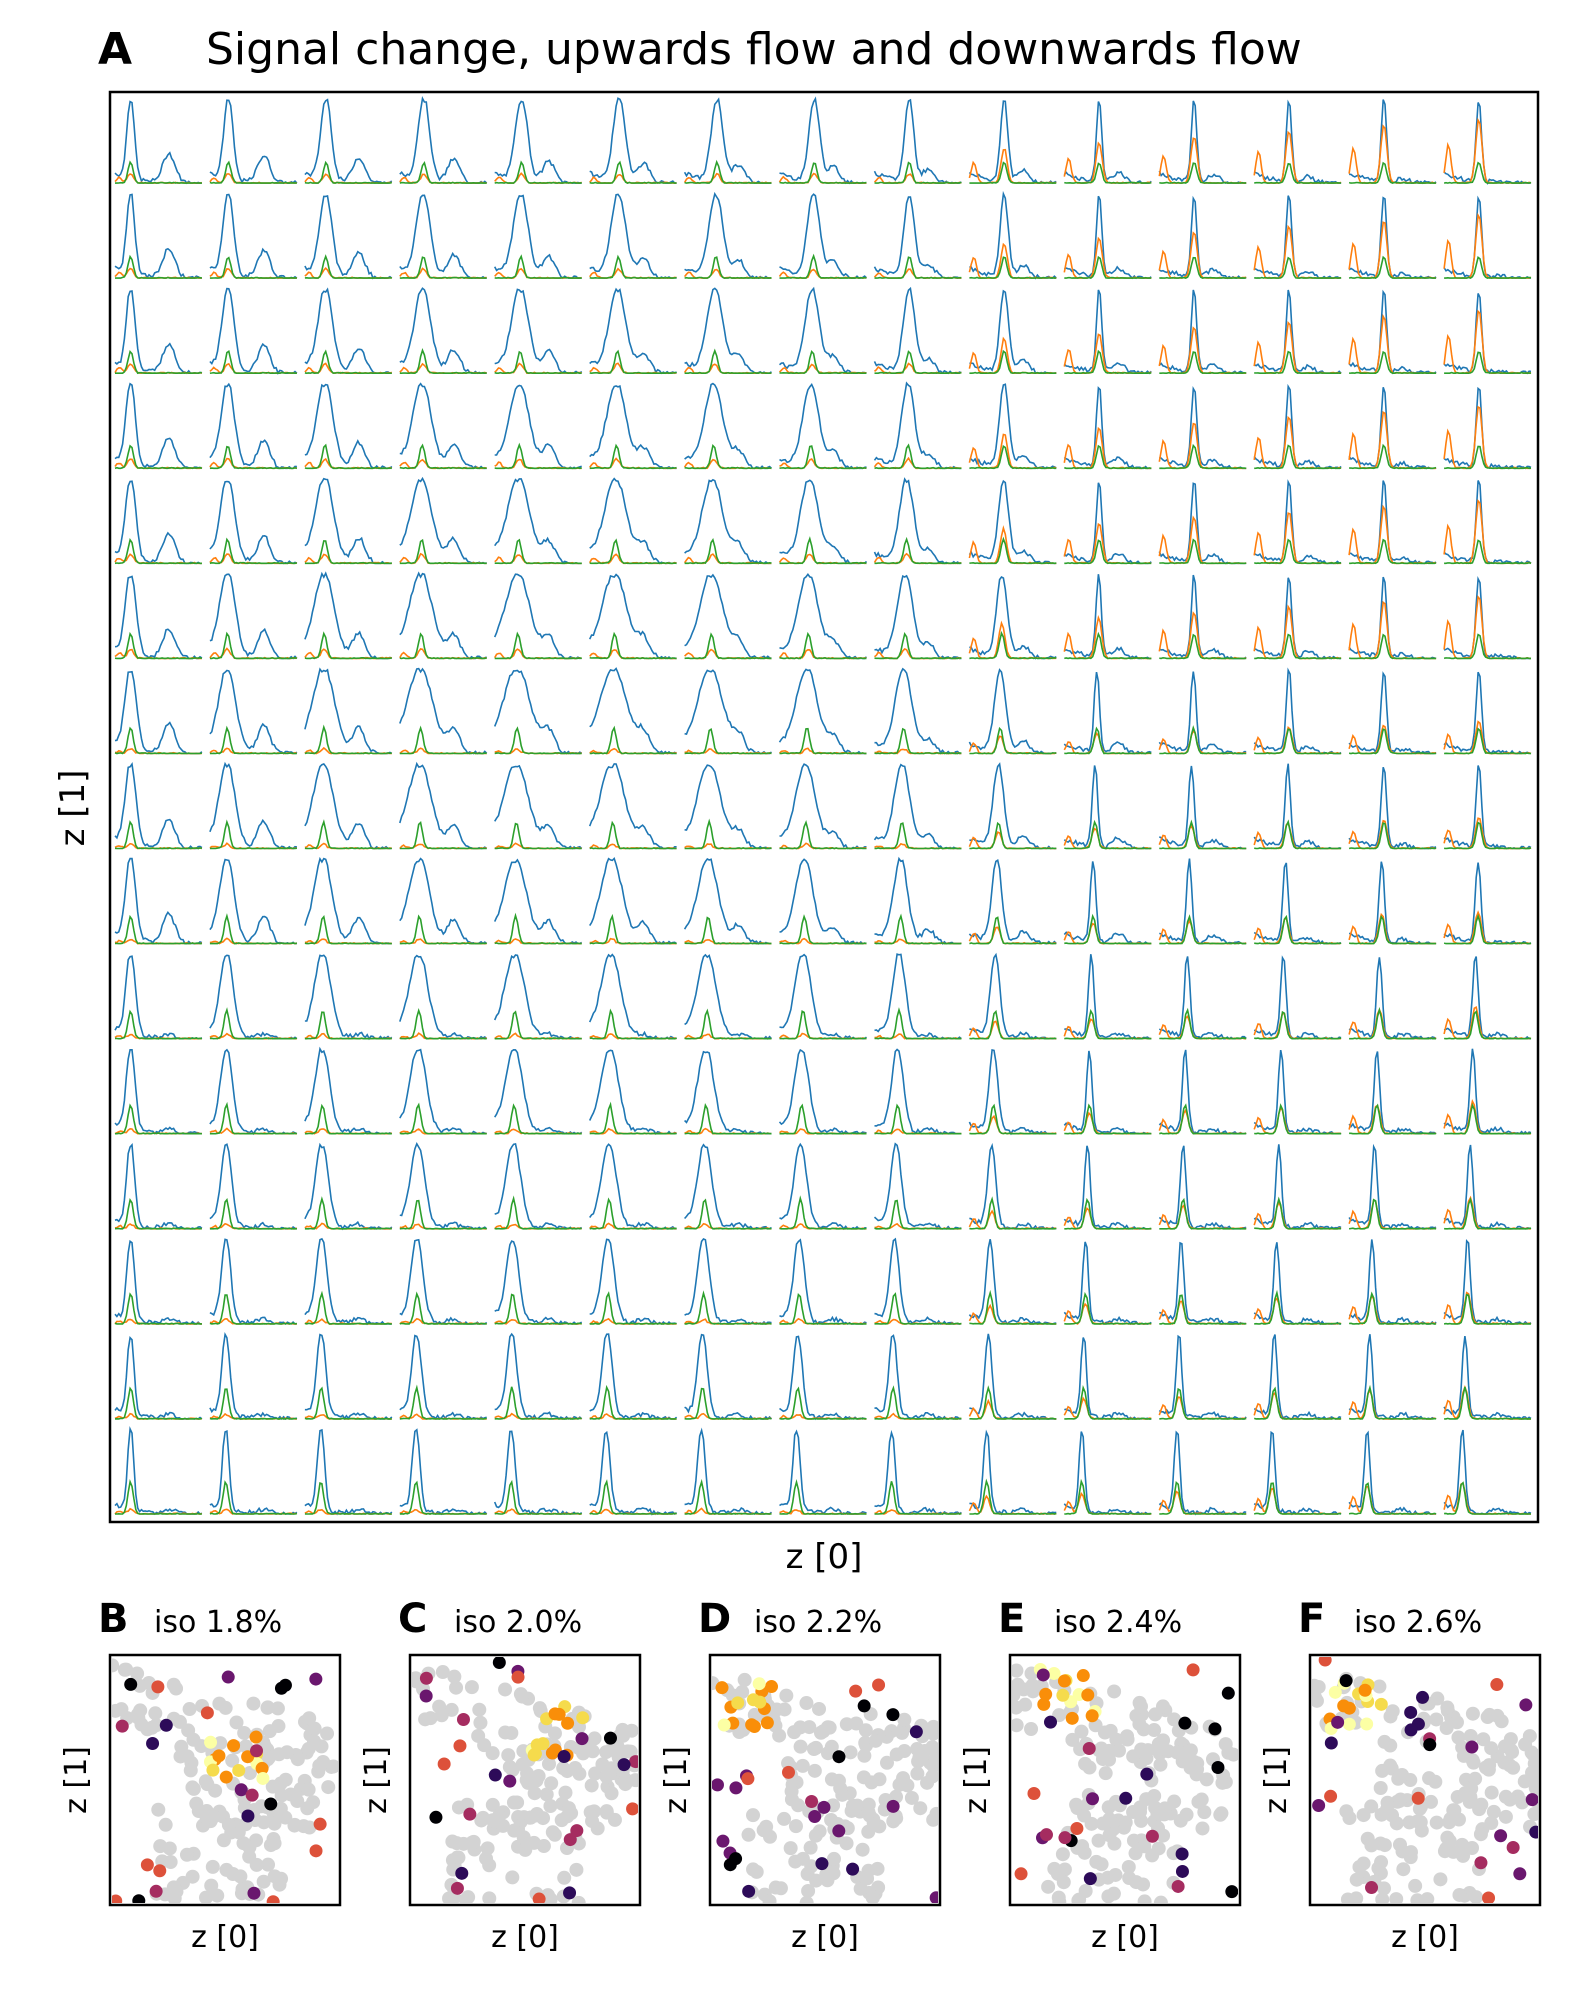 This screenshot has width=1581, height=2001. Describe the element at coordinates (1425, 1937) in the screenshot. I see `panel-f-xlabel: z [0]` at that location.